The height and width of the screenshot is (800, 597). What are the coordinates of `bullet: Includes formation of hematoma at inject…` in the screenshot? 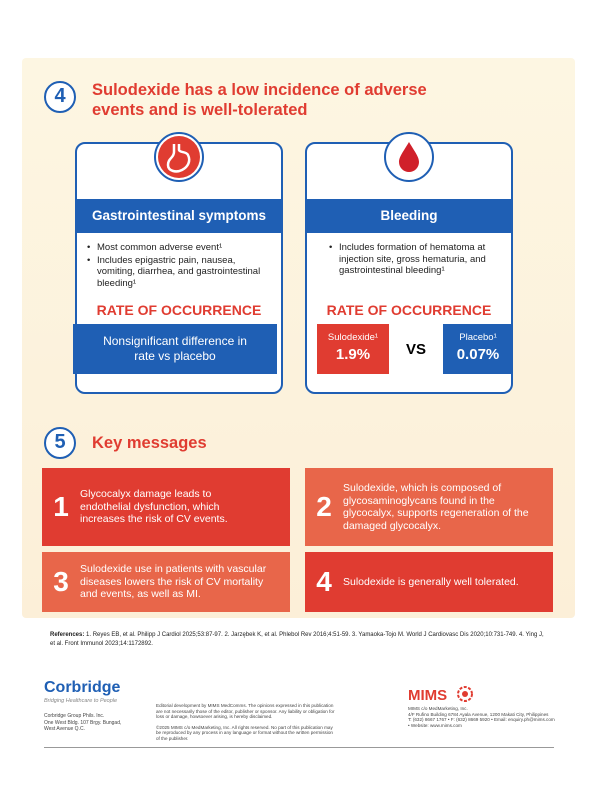 It's located at (414, 259).